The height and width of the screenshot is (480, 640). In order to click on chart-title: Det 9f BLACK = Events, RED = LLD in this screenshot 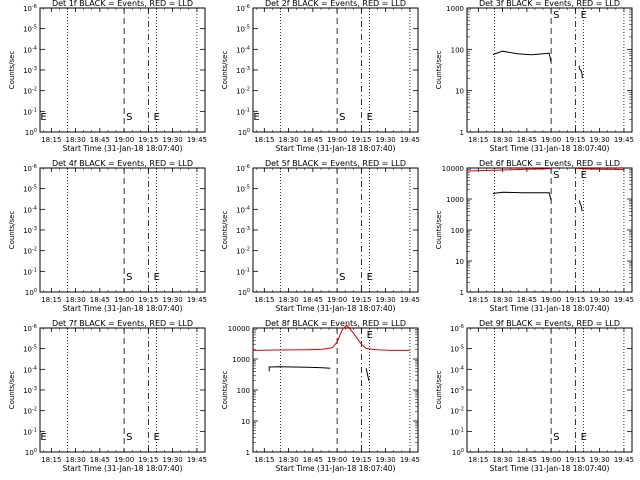, I will do `click(549, 323)`.